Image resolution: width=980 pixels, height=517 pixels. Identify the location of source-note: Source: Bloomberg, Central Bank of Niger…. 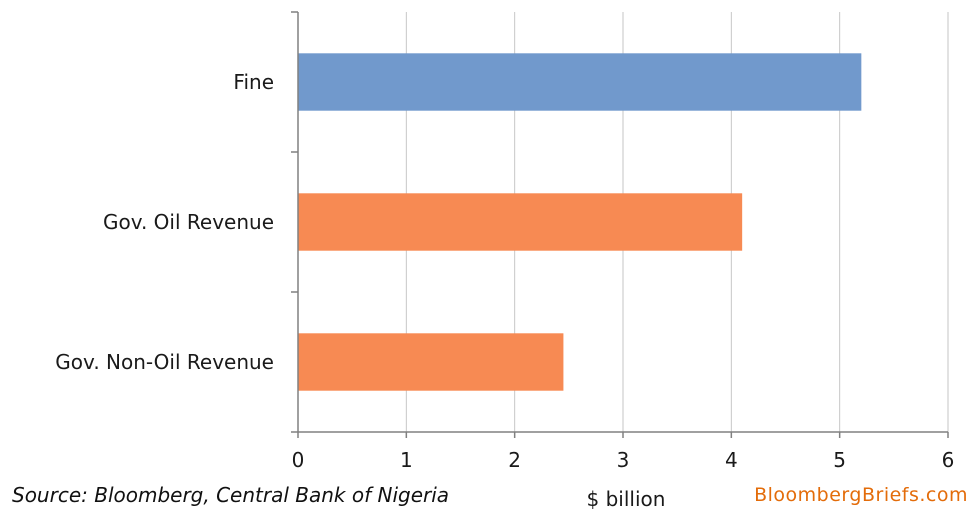
(231, 495).